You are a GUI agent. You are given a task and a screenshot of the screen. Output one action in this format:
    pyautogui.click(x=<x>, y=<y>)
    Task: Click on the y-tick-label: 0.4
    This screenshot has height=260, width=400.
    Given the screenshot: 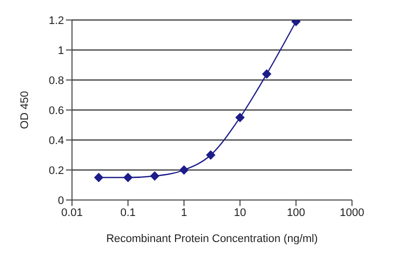 What is the action you would take?
    pyautogui.click(x=56, y=140)
    